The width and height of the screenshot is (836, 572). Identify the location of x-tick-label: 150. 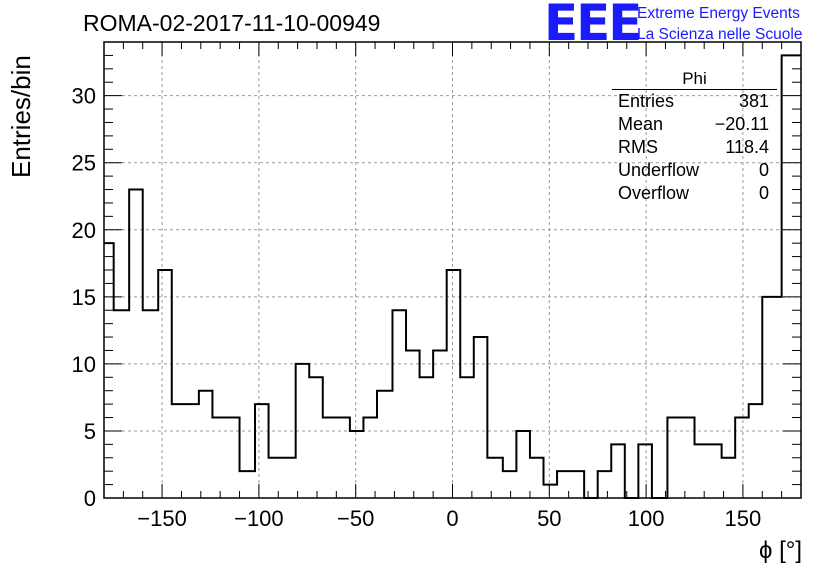
(743, 518).